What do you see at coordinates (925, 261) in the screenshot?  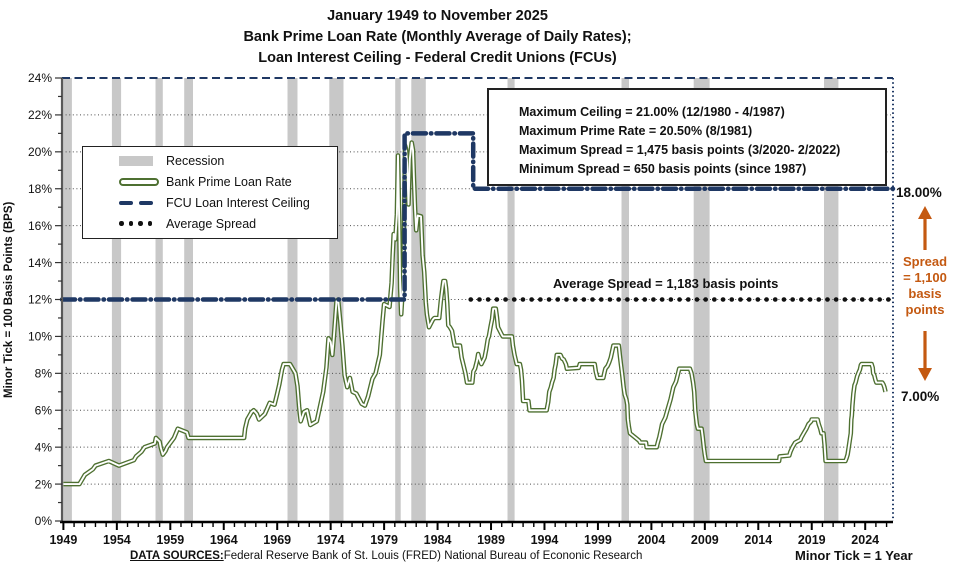 I see `spread-callout-line1: Spread` at bounding box center [925, 261].